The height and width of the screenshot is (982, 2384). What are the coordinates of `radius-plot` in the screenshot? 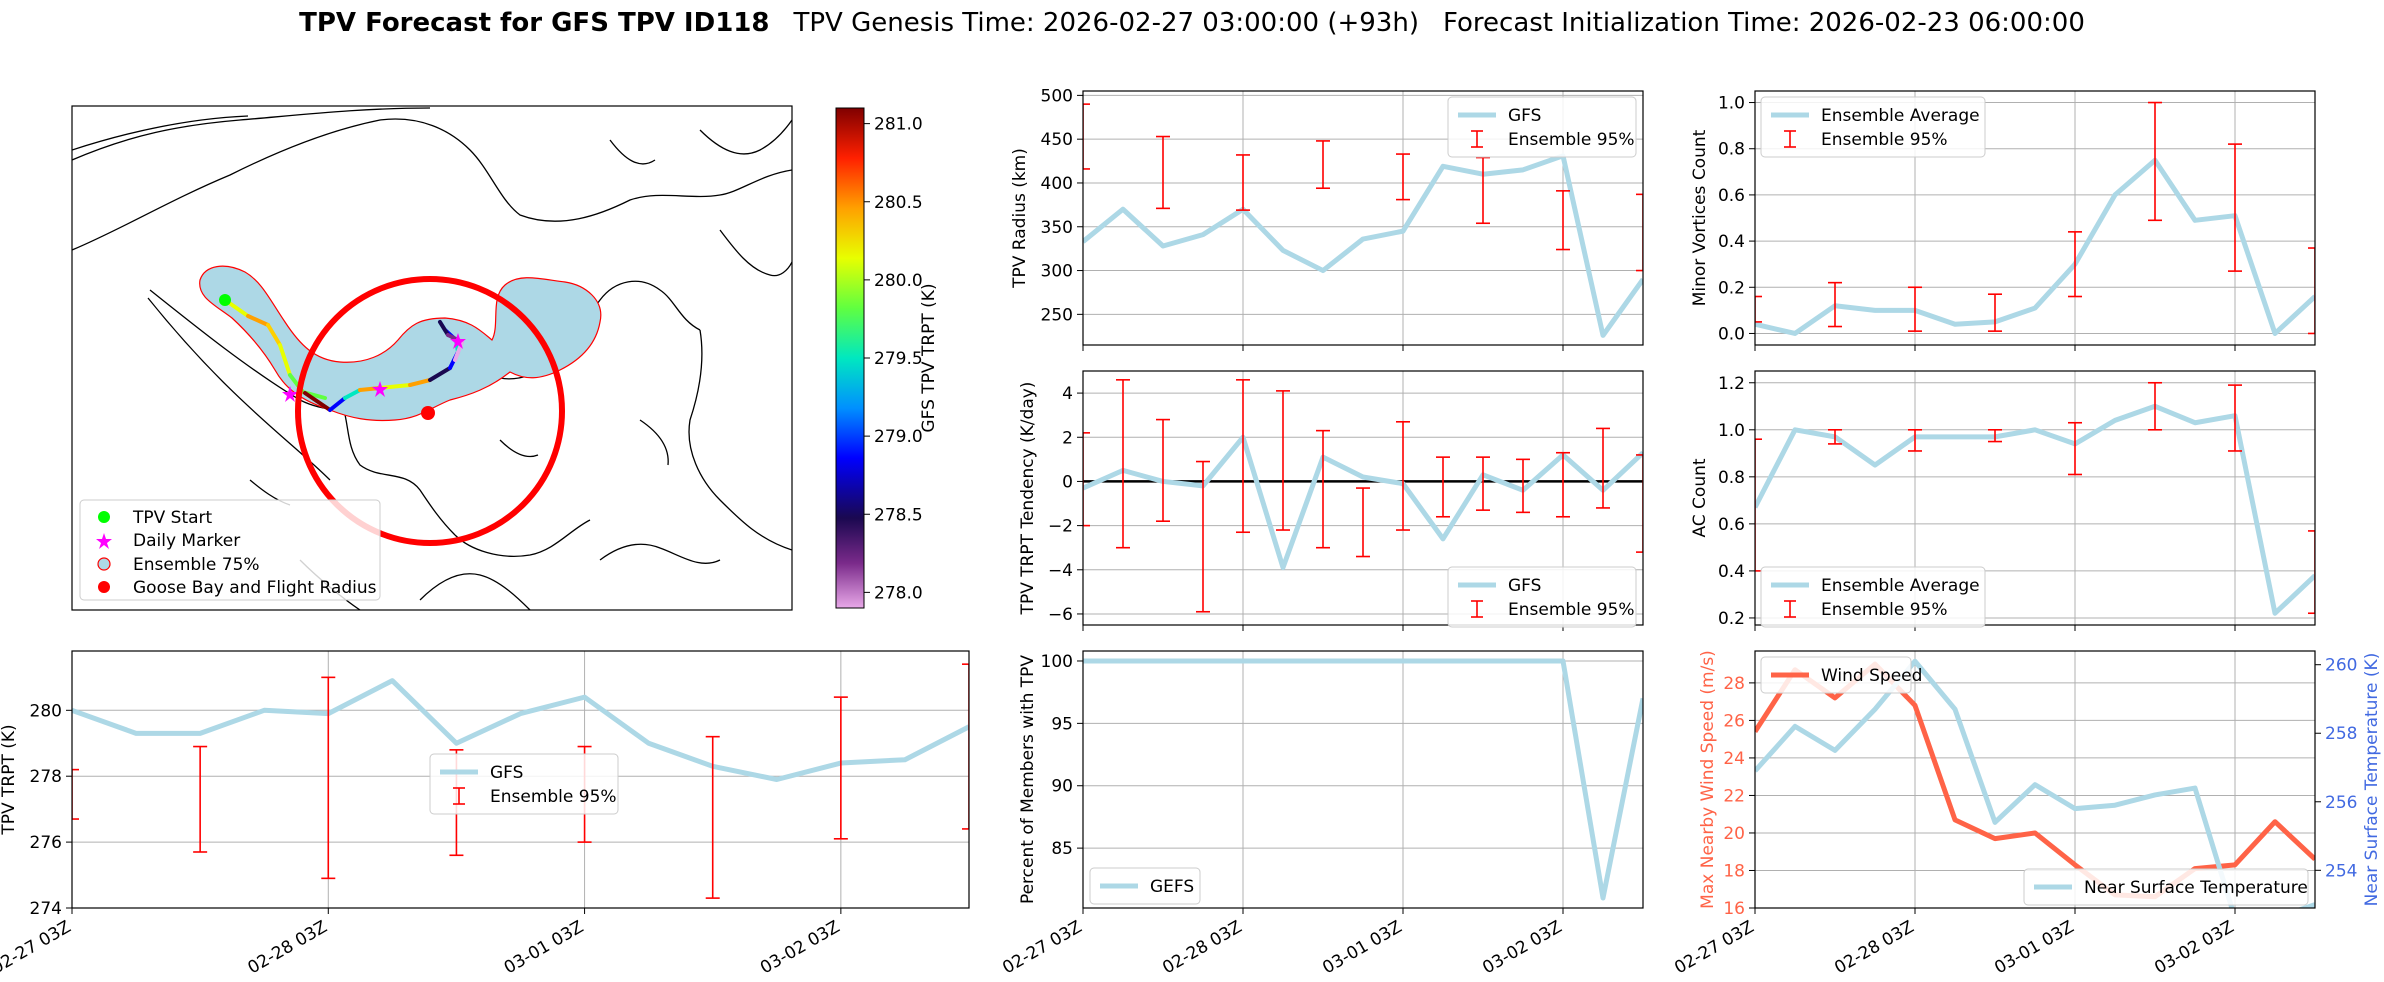 It's located at (1363, 220).